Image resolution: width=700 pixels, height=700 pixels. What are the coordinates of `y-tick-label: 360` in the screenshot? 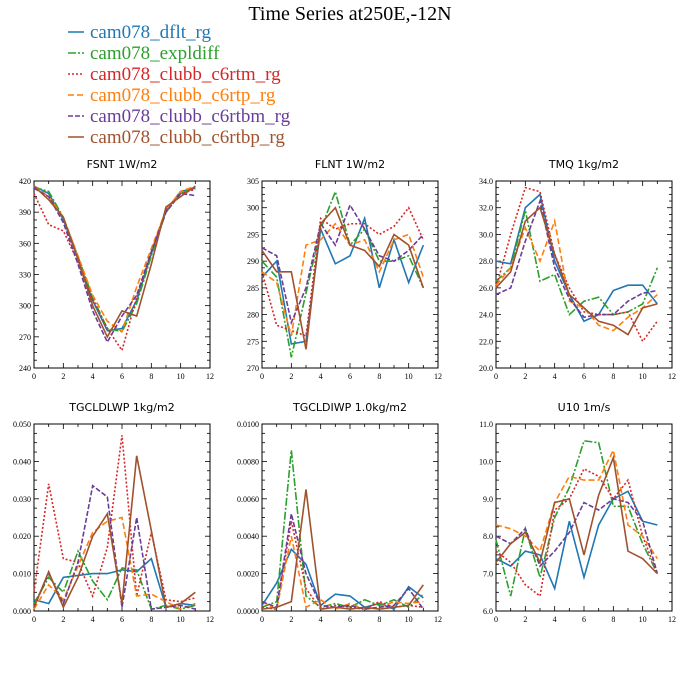 It's located at (25, 243).